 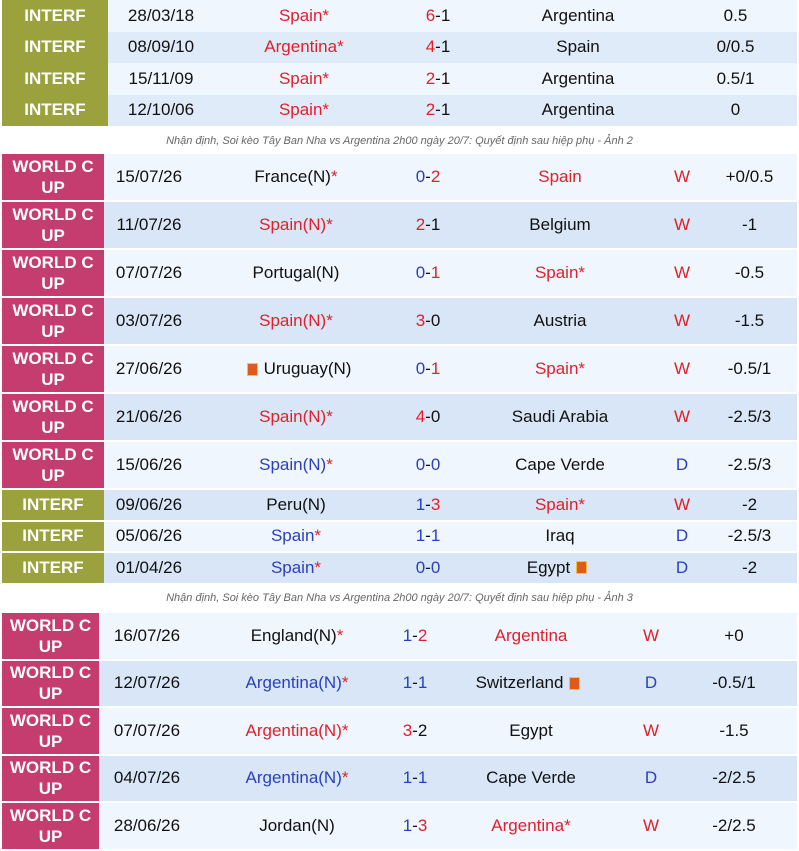 I want to click on match-date: 07/07/26, so click(x=149, y=272).